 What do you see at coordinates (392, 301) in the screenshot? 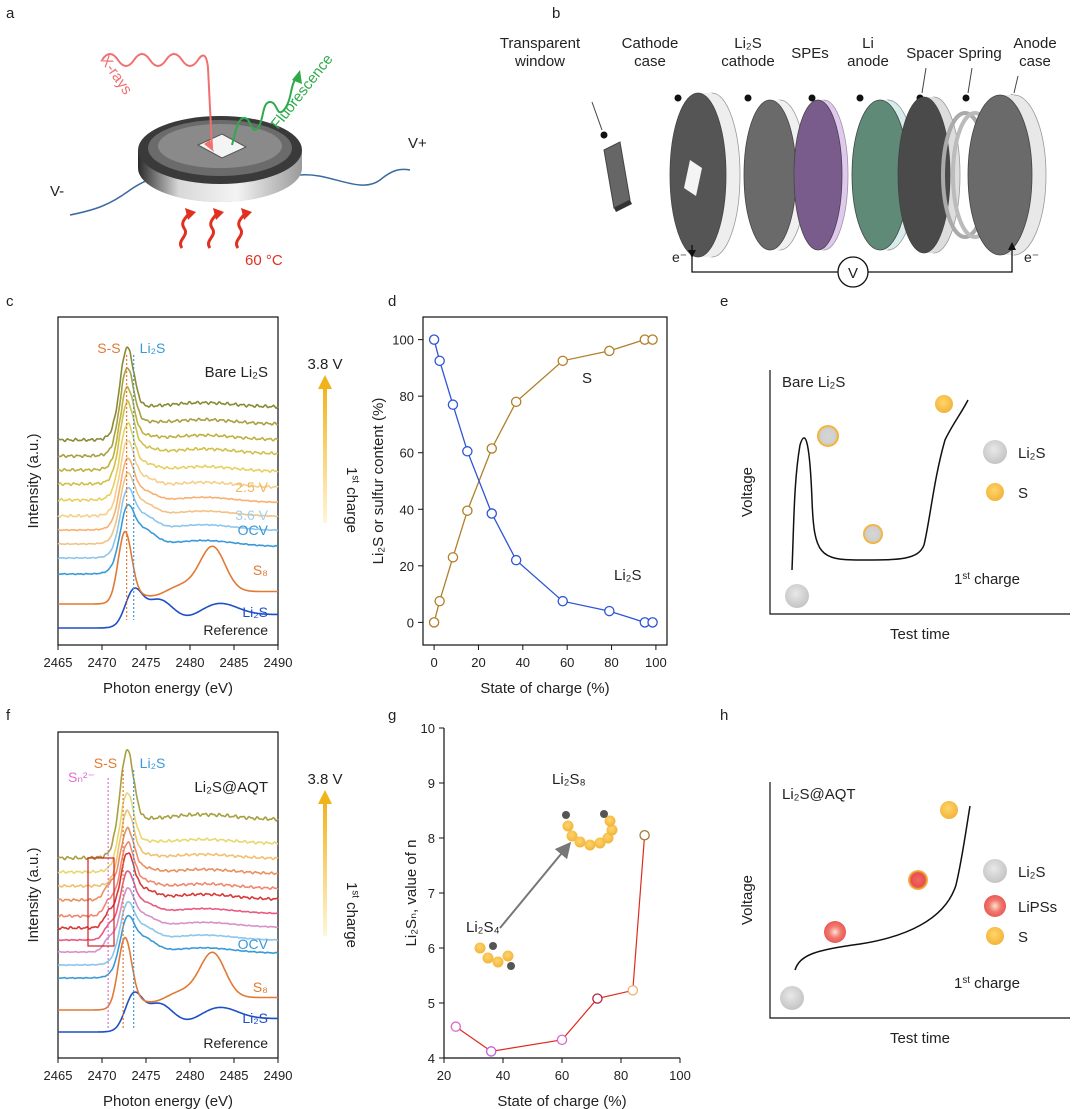
I see `panel-letter-d: d` at bounding box center [392, 301].